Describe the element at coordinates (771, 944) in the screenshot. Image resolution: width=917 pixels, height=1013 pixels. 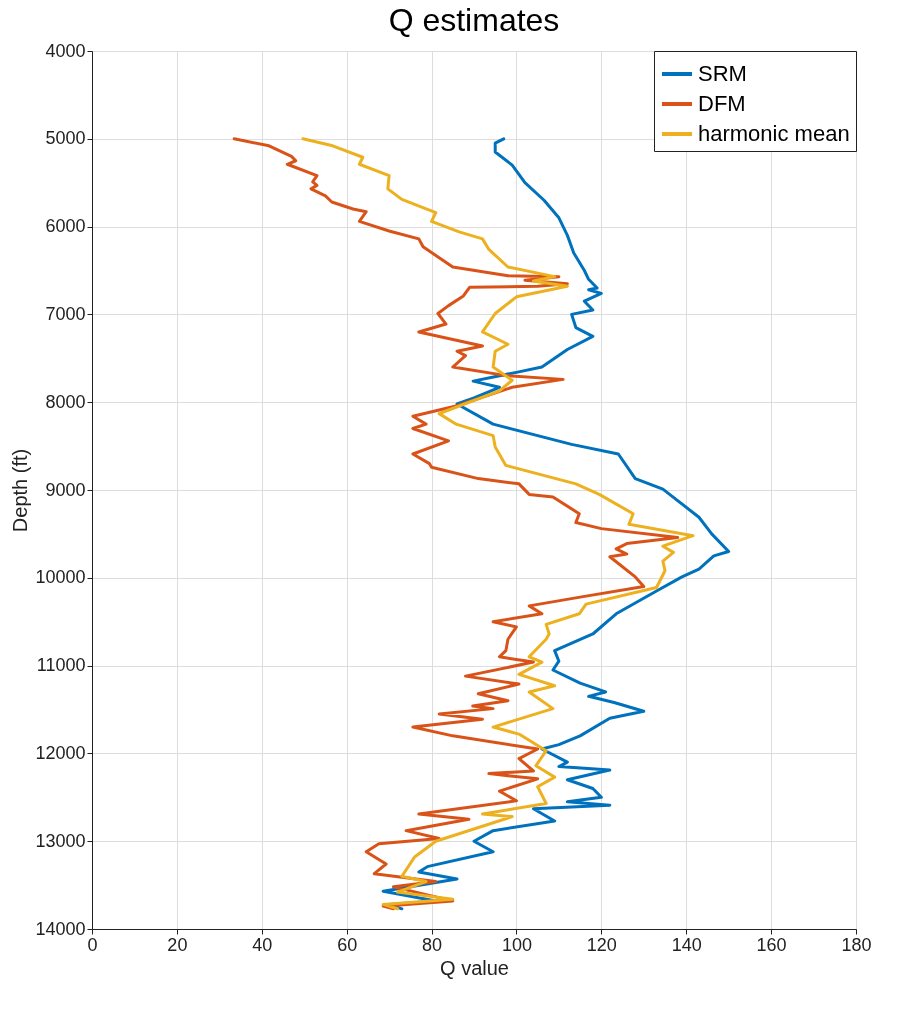
I see `x-tick-label: 160` at that location.